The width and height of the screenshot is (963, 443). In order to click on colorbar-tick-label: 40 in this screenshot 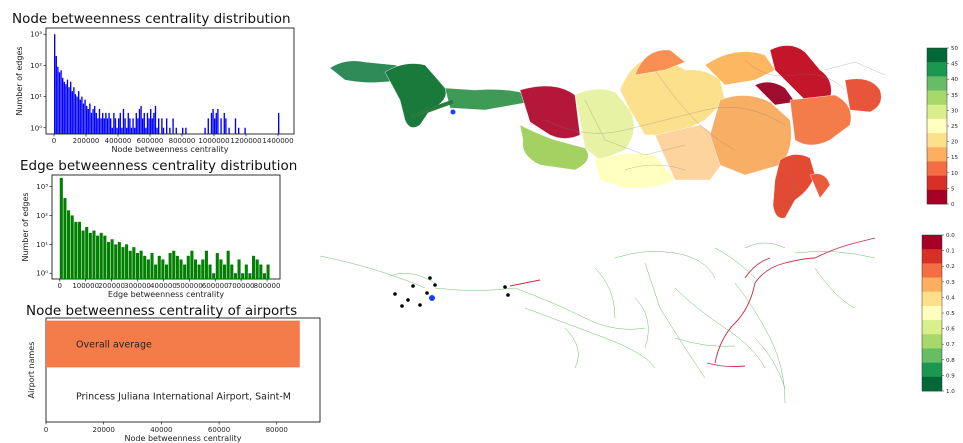, I will do `click(954, 80)`.